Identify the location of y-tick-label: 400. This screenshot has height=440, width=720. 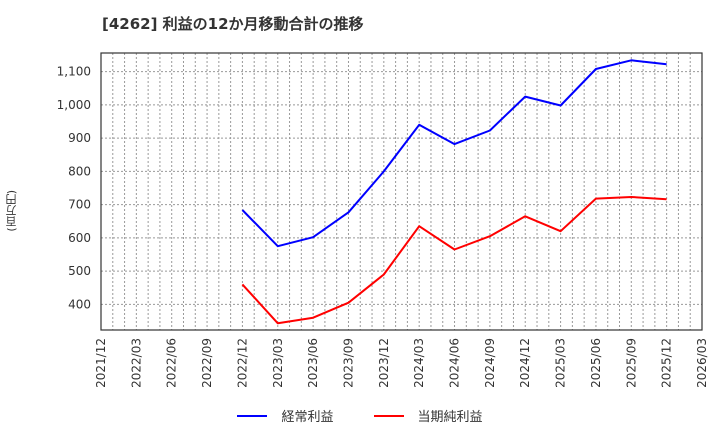
(79, 304).